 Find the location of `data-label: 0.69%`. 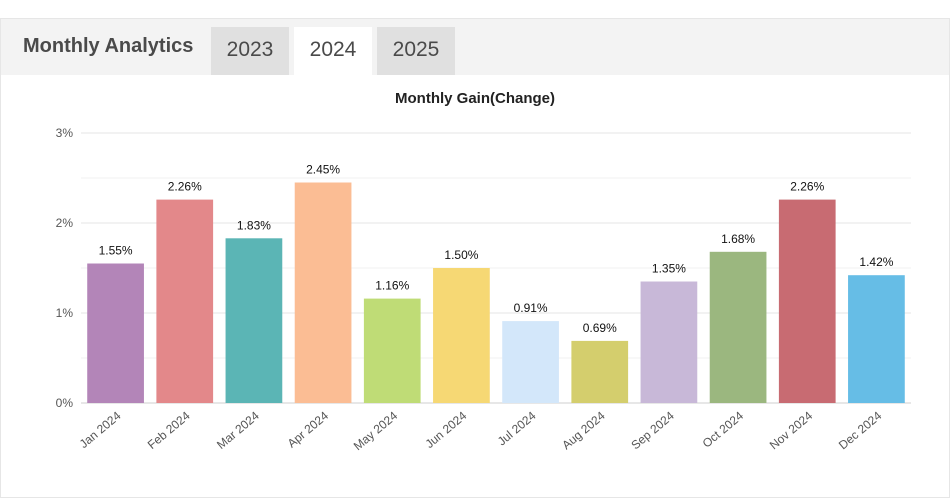

data-label: 0.69% is located at coordinates (600, 328).